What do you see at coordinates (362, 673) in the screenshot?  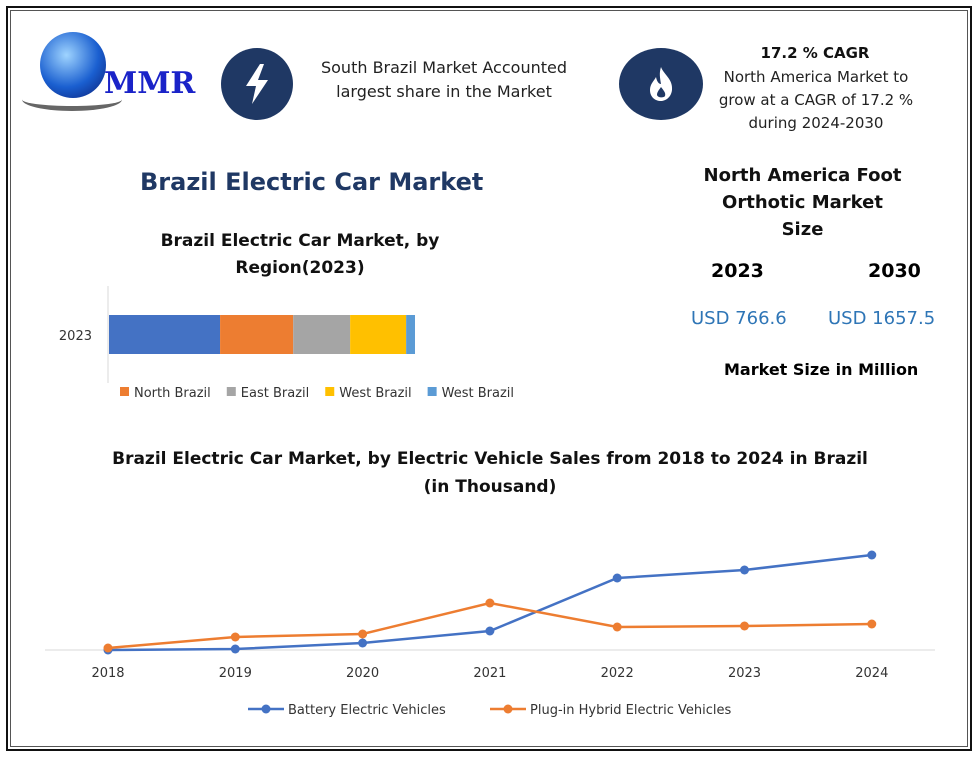 I see `x-tick-label: 2020` at bounding box center [362, 673].